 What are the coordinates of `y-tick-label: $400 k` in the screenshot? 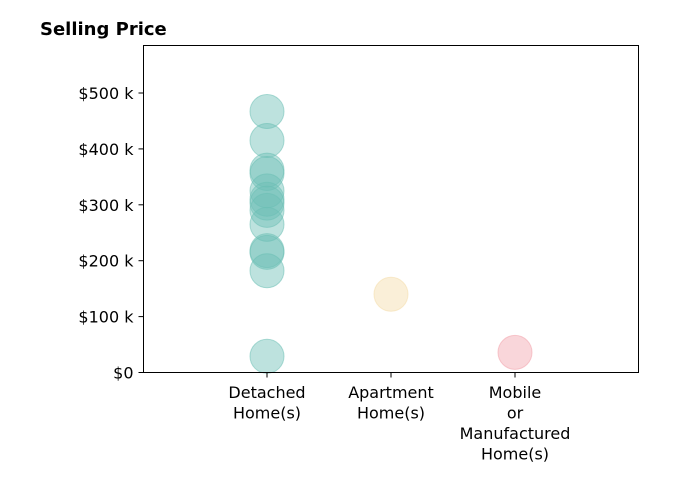 It's located at (106, 149).